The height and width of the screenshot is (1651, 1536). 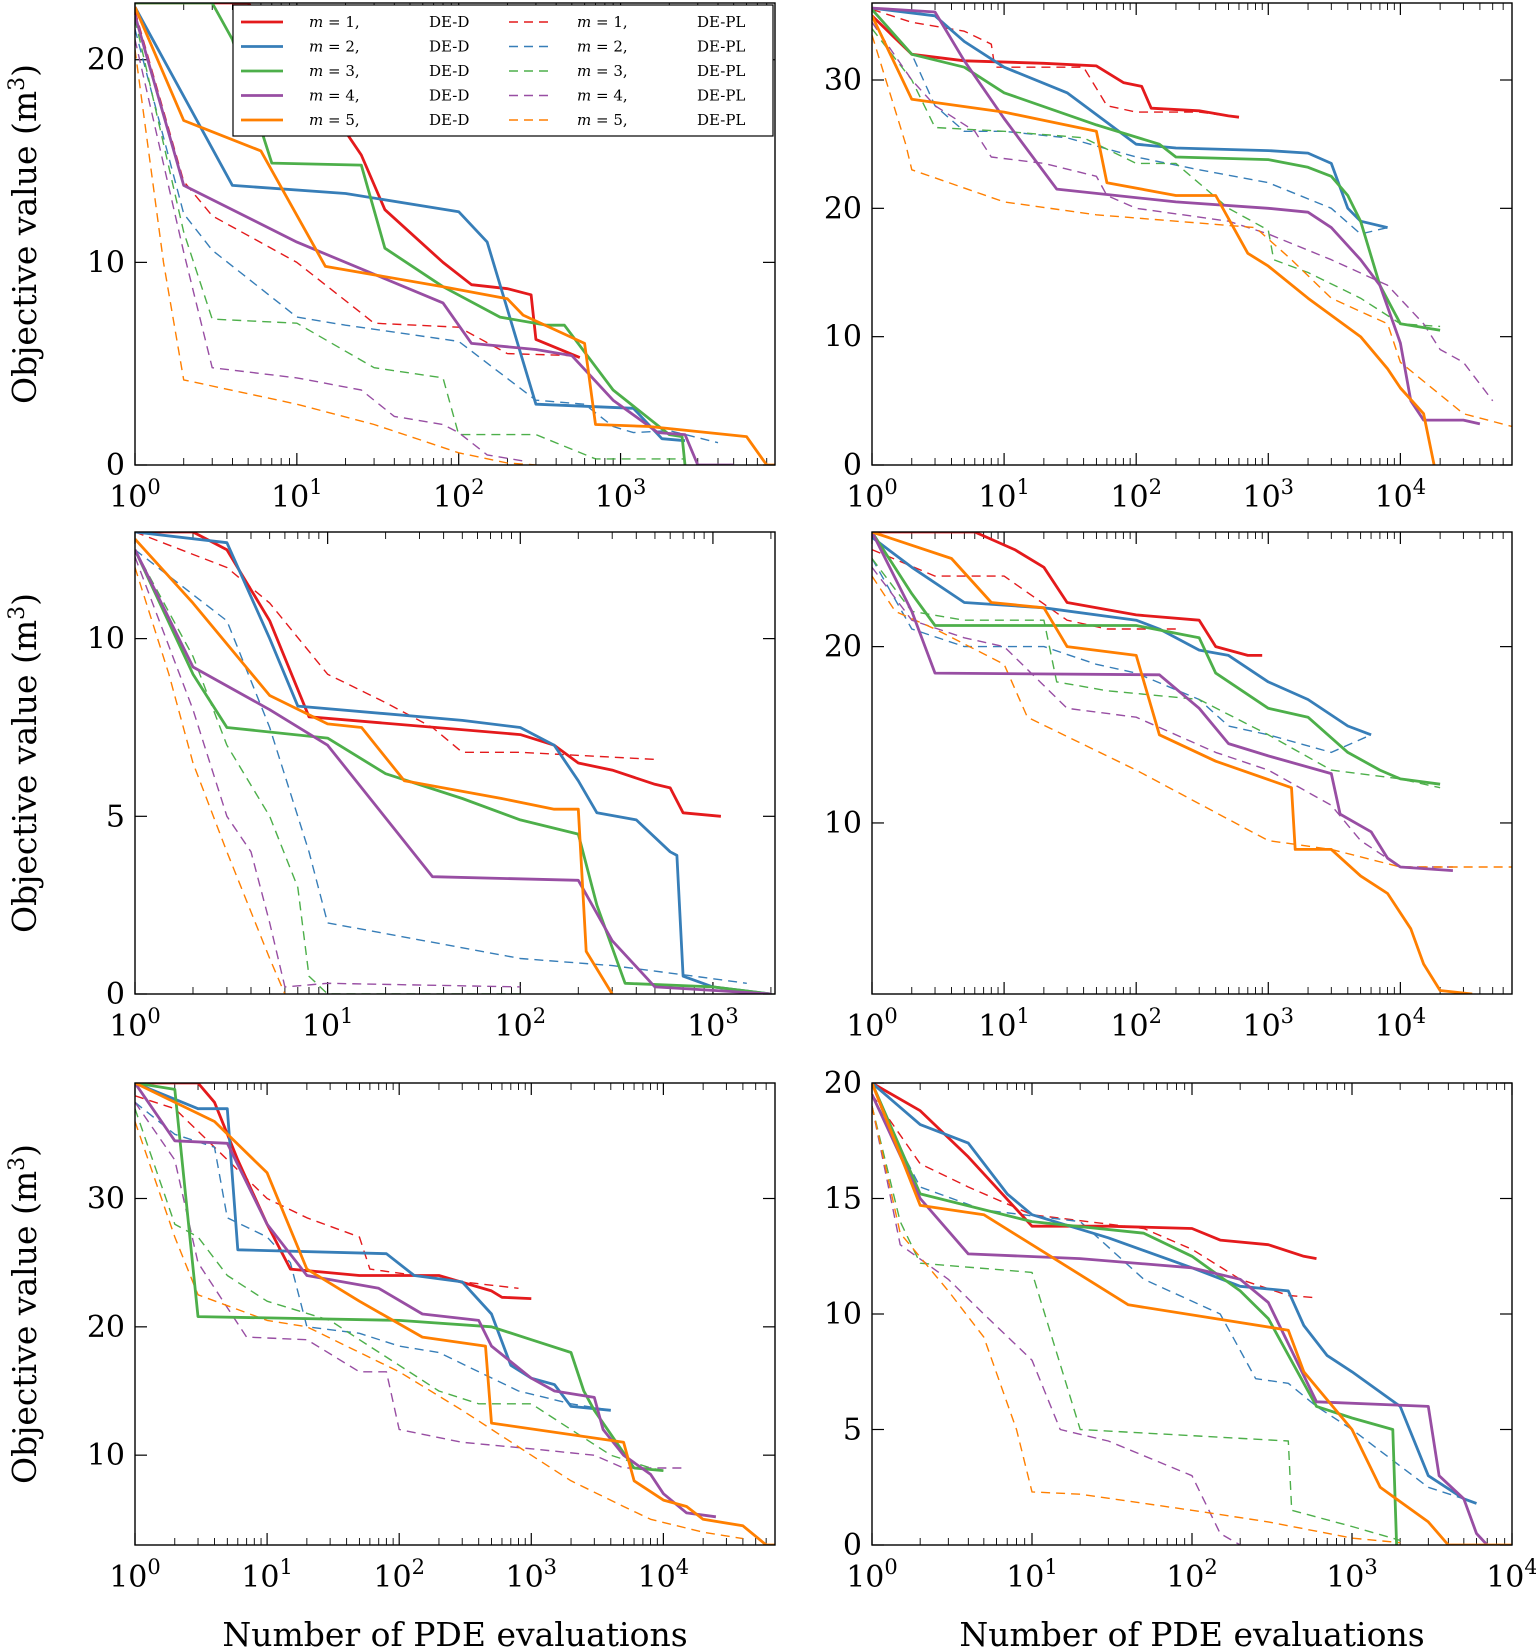 What do you see at coordinates (454, 1633) in the screenshot?
I see `x-axis-title: Number of PDE evaluations` at bounding box center [454, 1633].